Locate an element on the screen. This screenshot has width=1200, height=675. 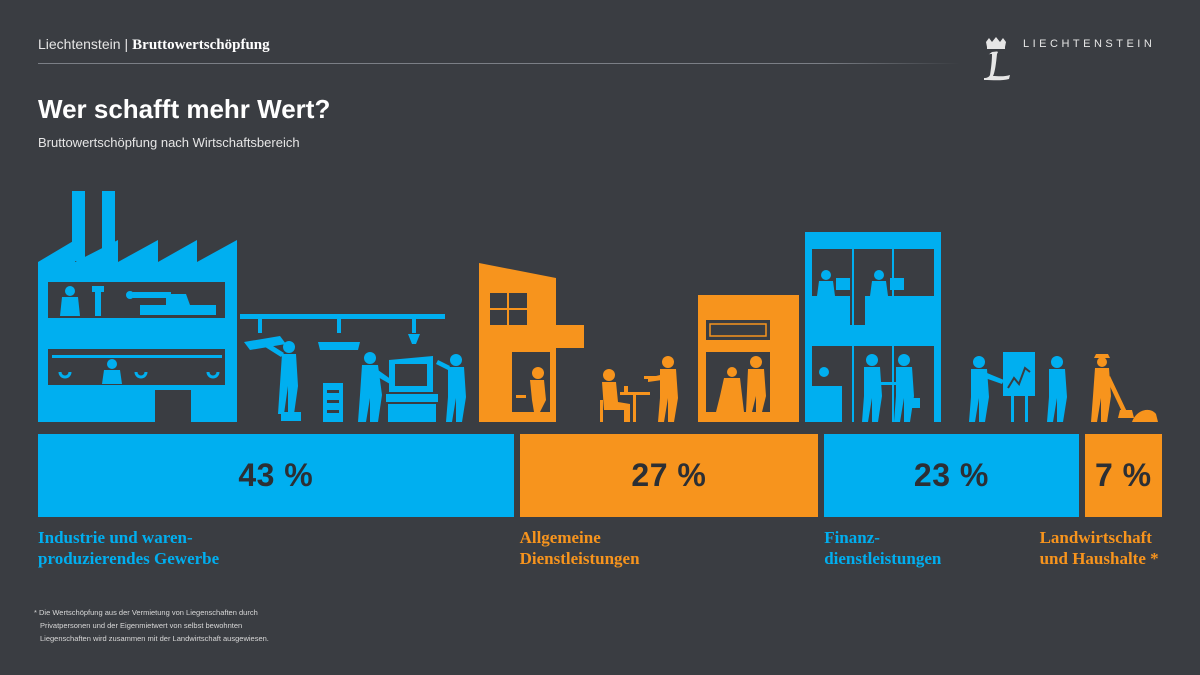
category-label-line: und Haushalte * is located at coordinates (1099, 558).